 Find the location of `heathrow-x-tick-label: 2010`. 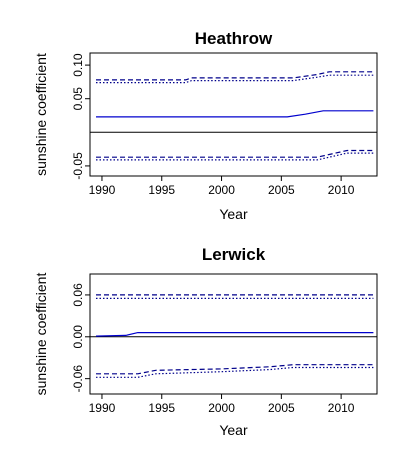

heathrow-x-tick-label: 2010 is located at coordinates (341, 190).